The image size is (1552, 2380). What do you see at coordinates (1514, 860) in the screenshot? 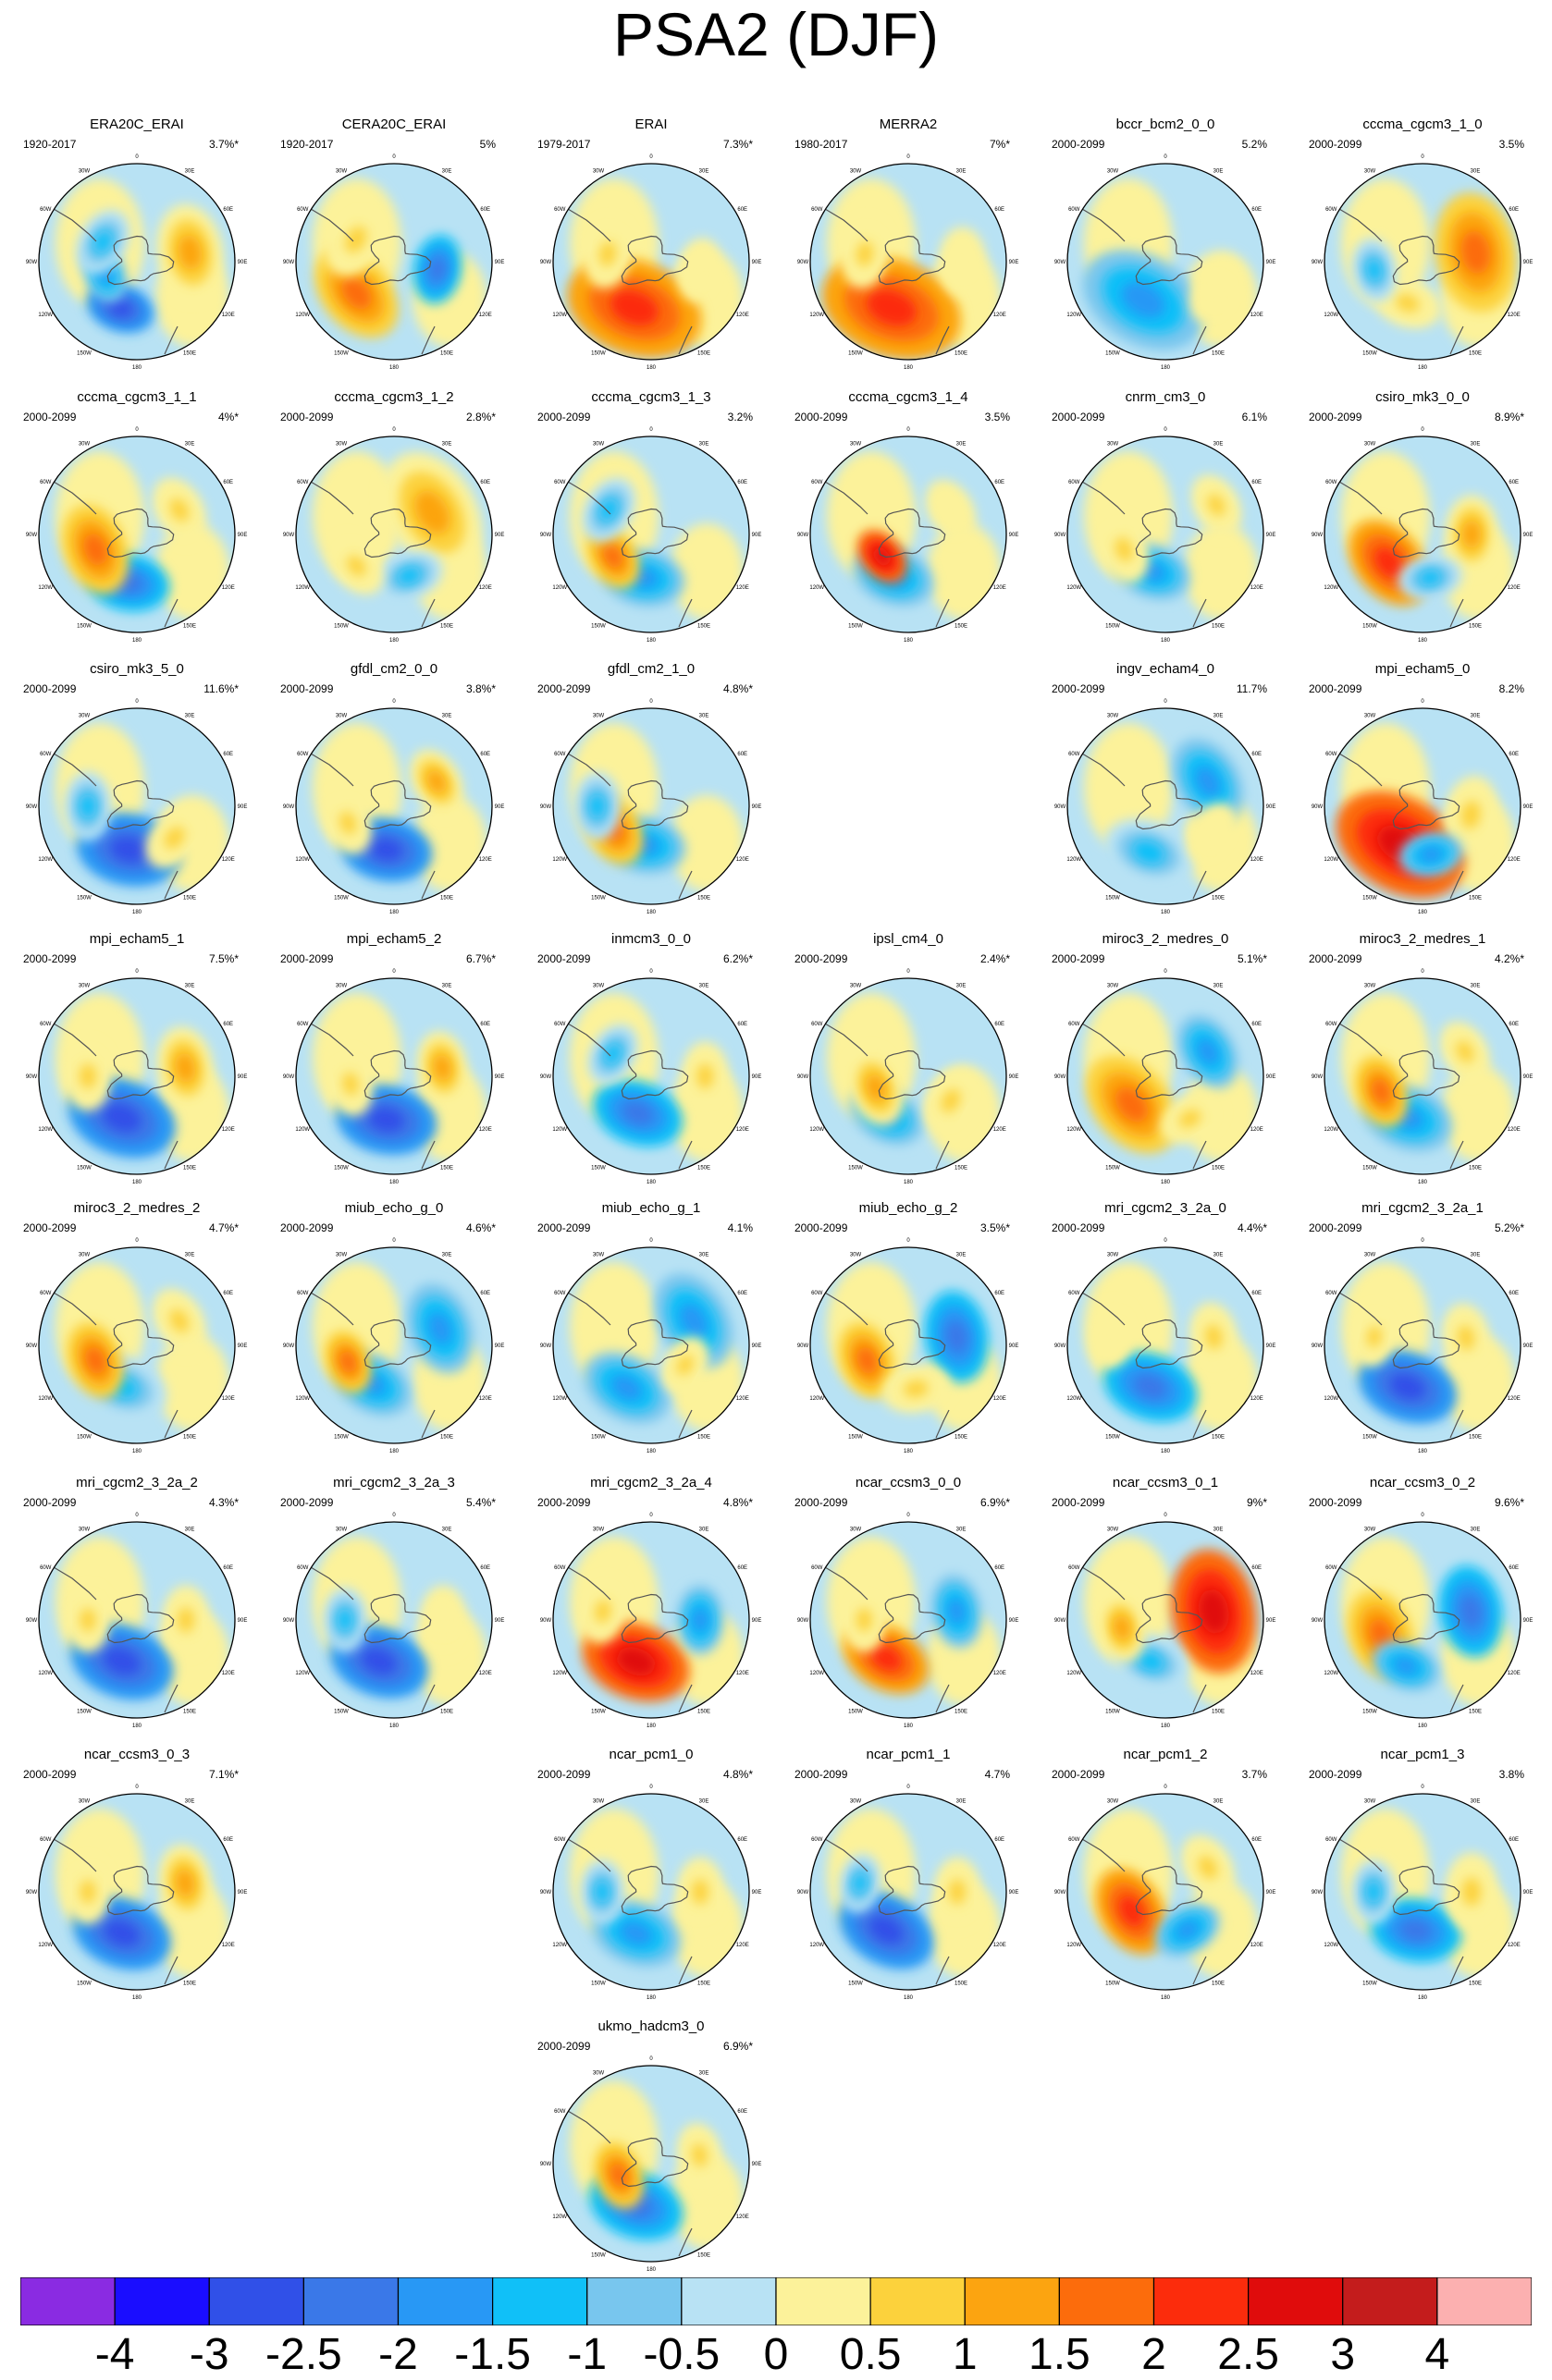
I see `longitude-label: 120E` at bounding box center [1514, 860].